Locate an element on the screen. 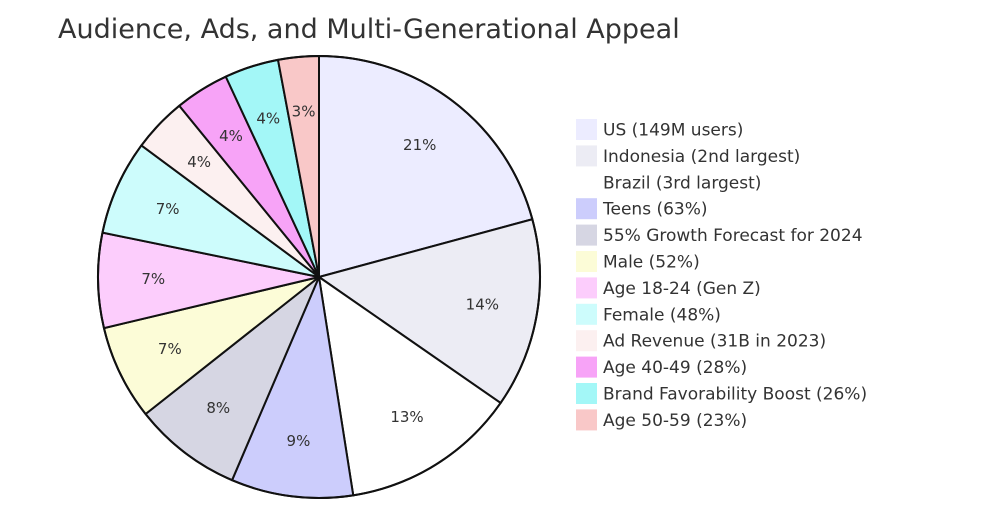  legend-label: US (149M users) is located at coordinates (673, 131).